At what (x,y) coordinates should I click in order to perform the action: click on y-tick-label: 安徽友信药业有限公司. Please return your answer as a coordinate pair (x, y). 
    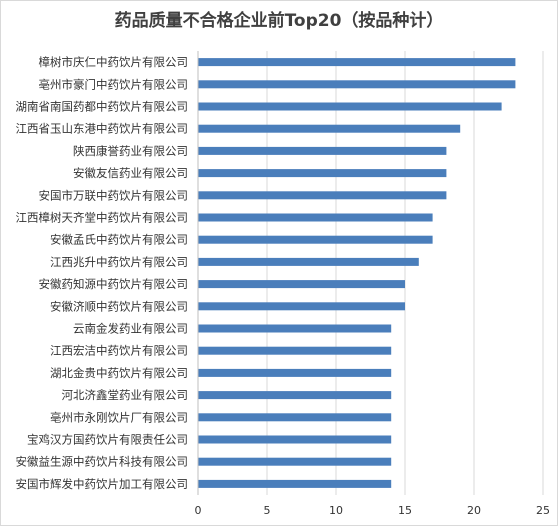
    Looking at the image, I should click on (130, 173).